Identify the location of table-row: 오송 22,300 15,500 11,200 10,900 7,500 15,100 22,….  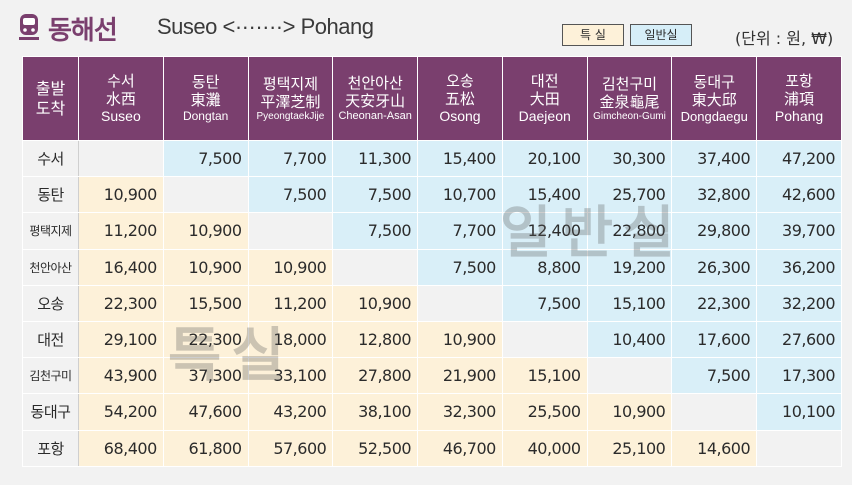
(432, 303).